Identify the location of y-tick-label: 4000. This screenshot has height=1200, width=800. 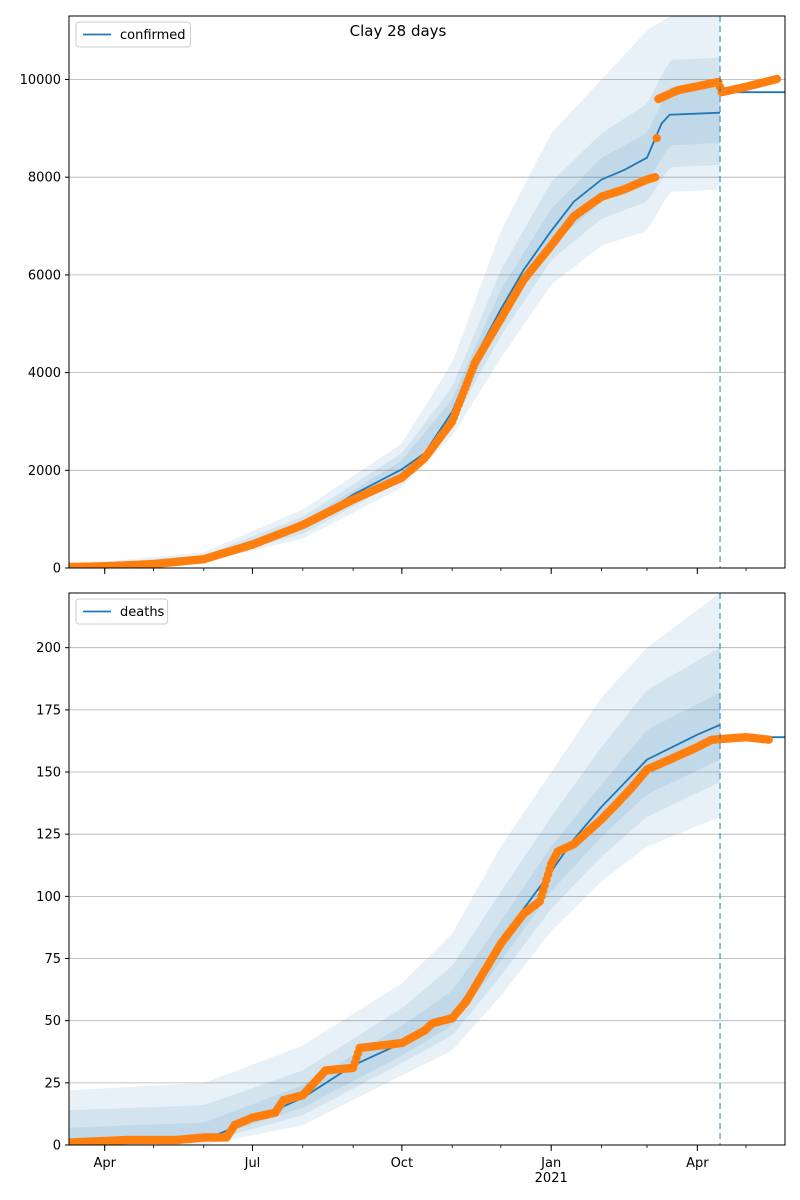
(44, 373).